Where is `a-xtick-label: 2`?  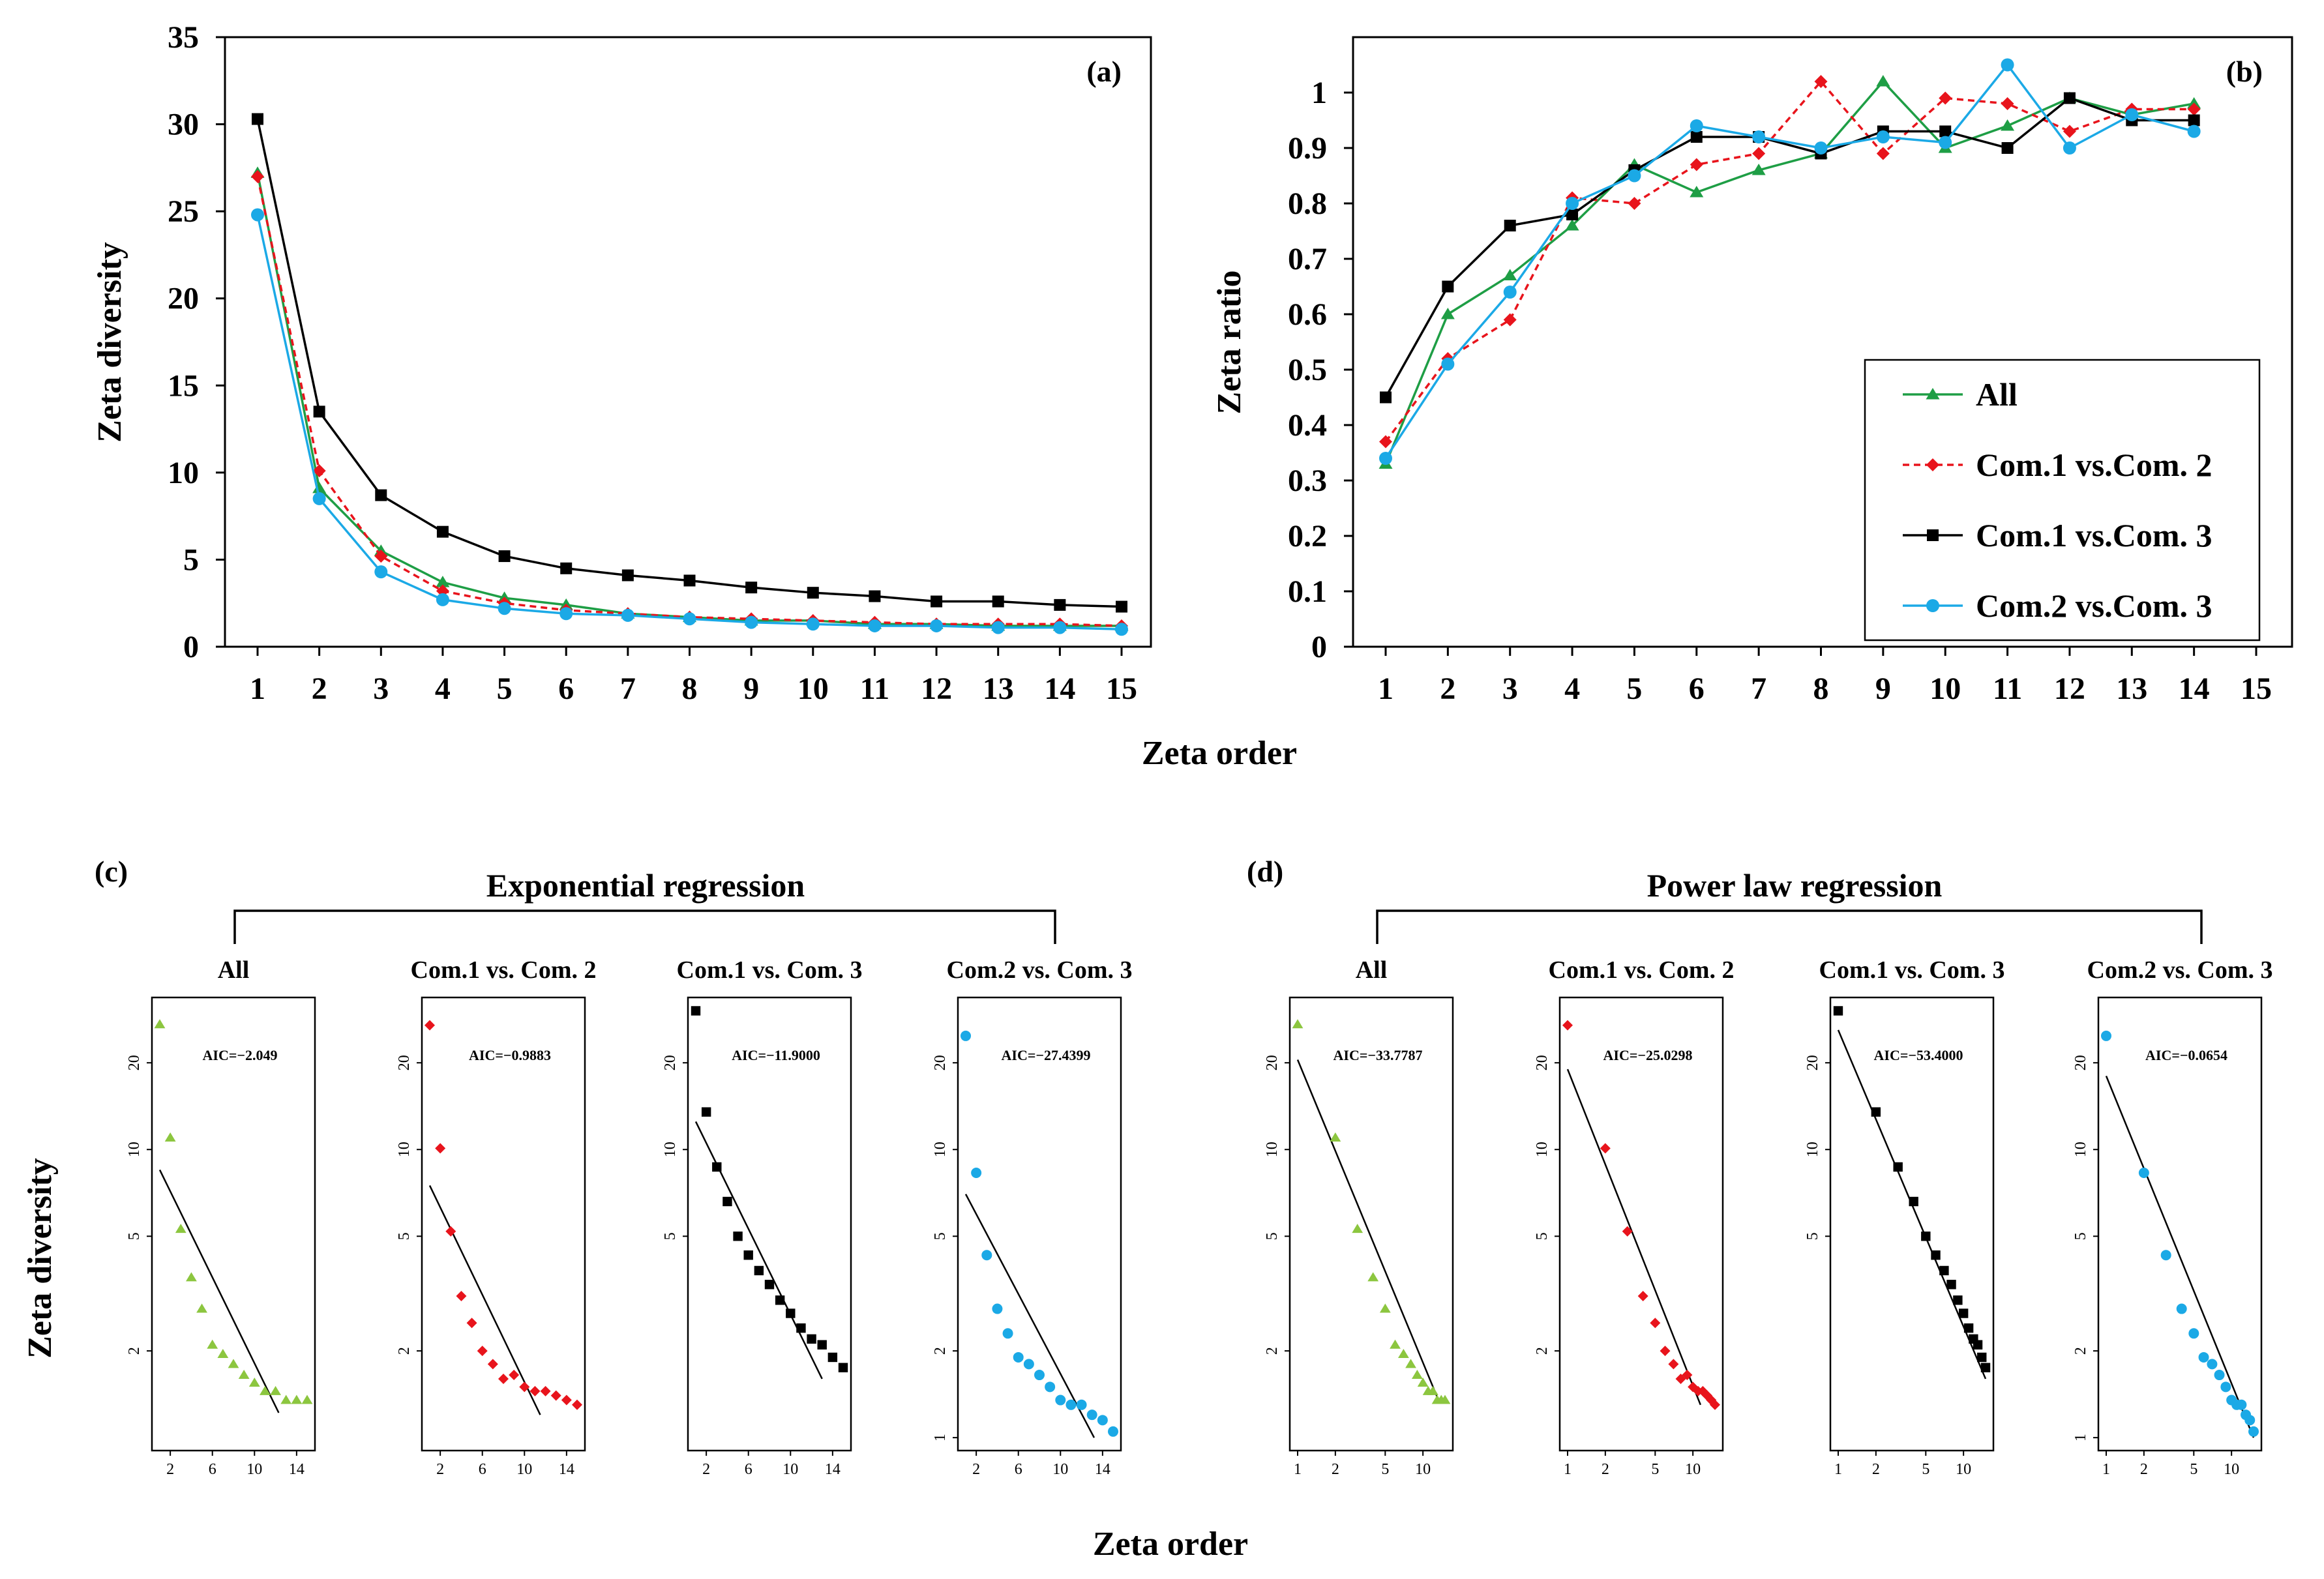
a-xtick-label: 2 is located at coordinates (319, 688).